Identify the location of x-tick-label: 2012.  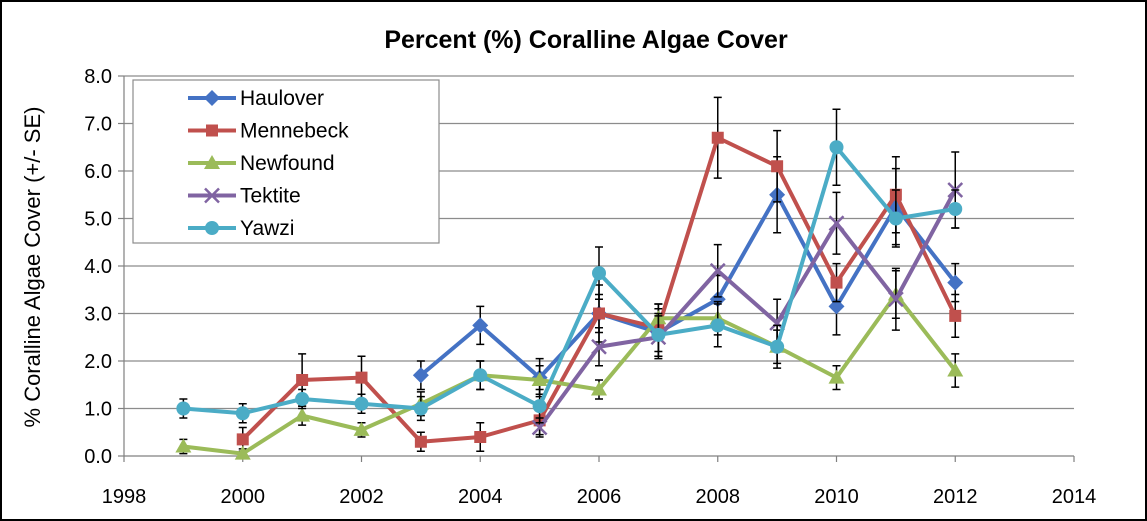
(955, 497).